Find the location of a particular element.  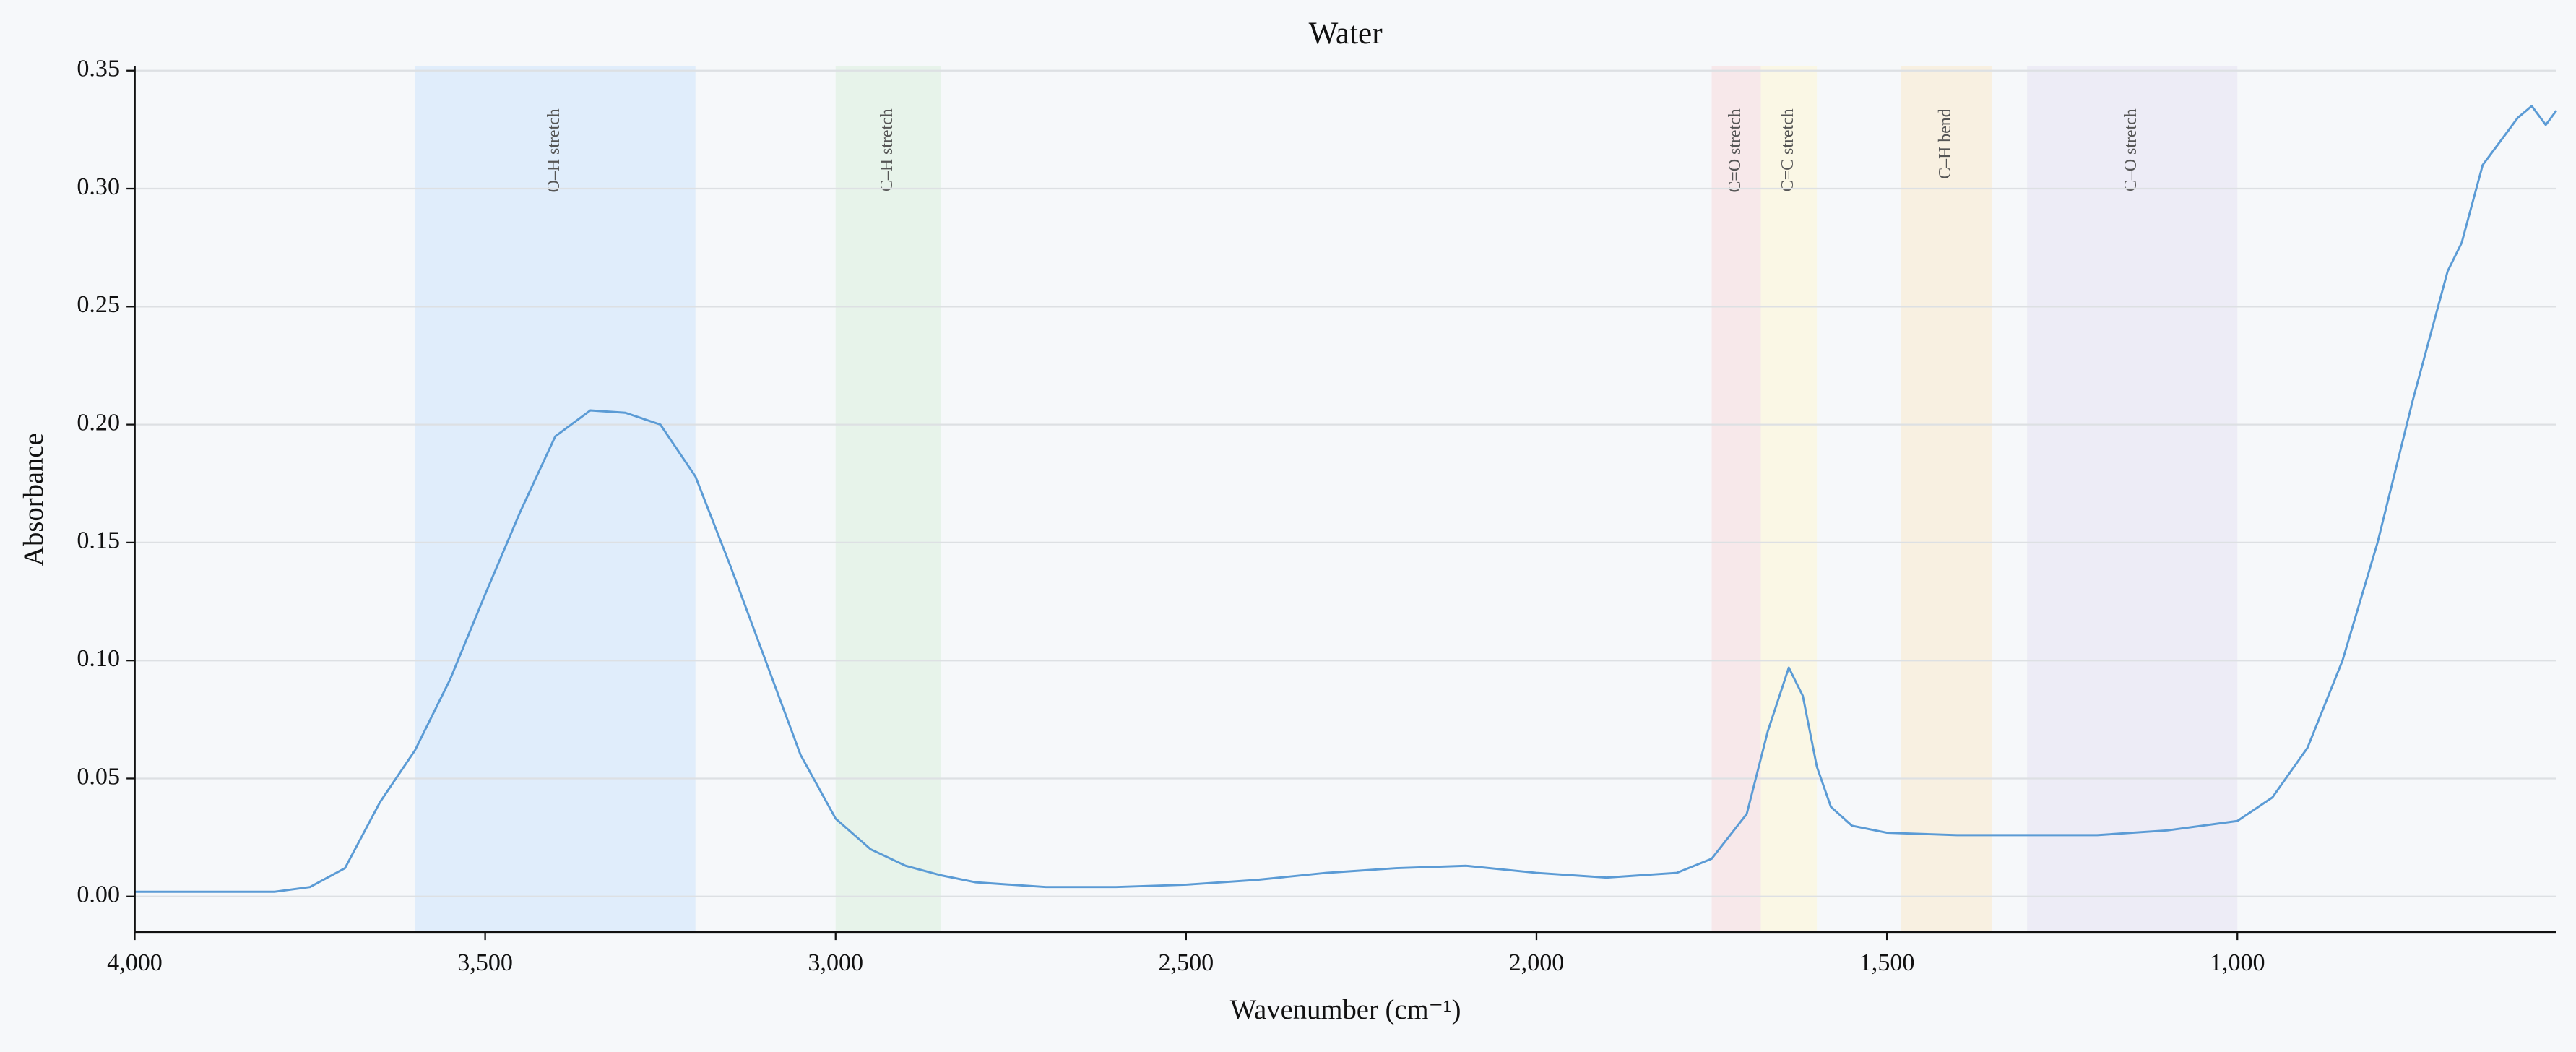

y-tick-label: 0.35 is located at coordinates (98, 69).